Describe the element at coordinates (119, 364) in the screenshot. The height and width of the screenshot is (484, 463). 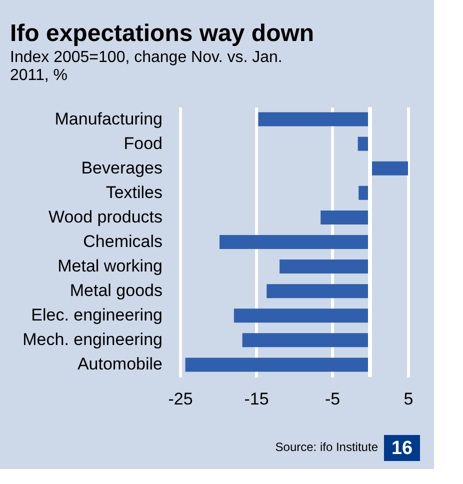
I see `y-tick-label: Automobile` at that location.